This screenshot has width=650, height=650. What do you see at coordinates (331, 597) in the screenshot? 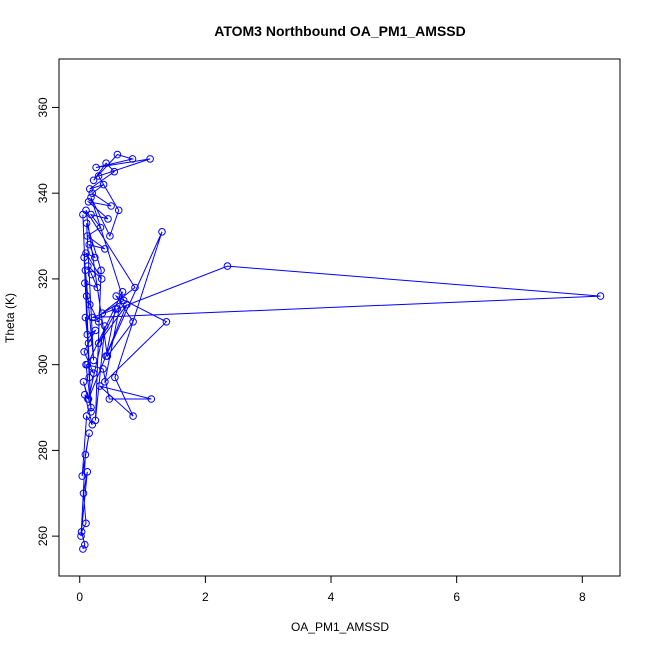
I see `x-tick-label: 4` at bounding box center [331, 597].